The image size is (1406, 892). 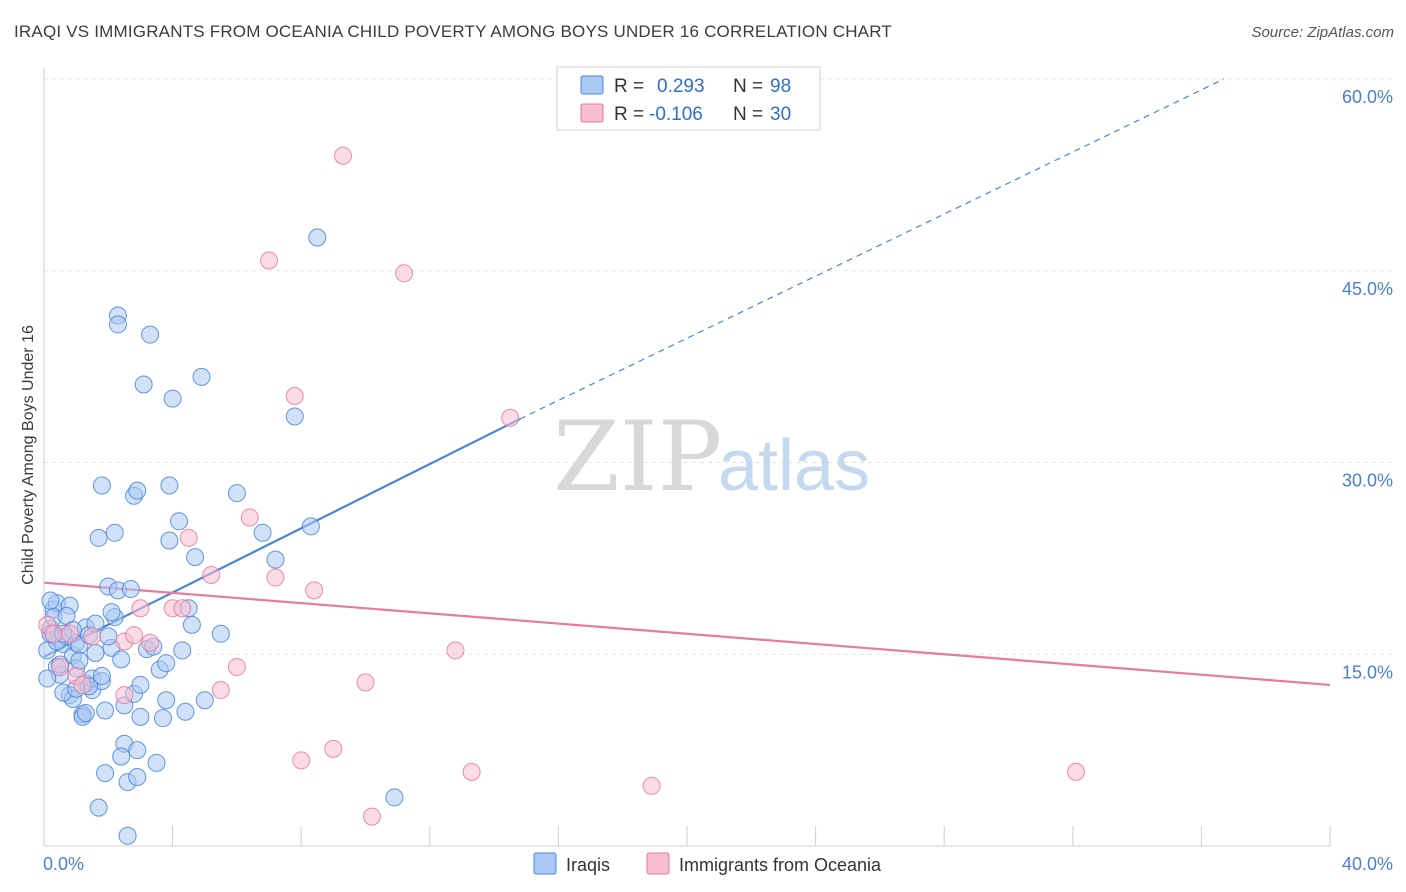 I want to click on y-tick-labels: 15.0% 30.0% 45.0% 60.0%, so click(x=1367, y=384).